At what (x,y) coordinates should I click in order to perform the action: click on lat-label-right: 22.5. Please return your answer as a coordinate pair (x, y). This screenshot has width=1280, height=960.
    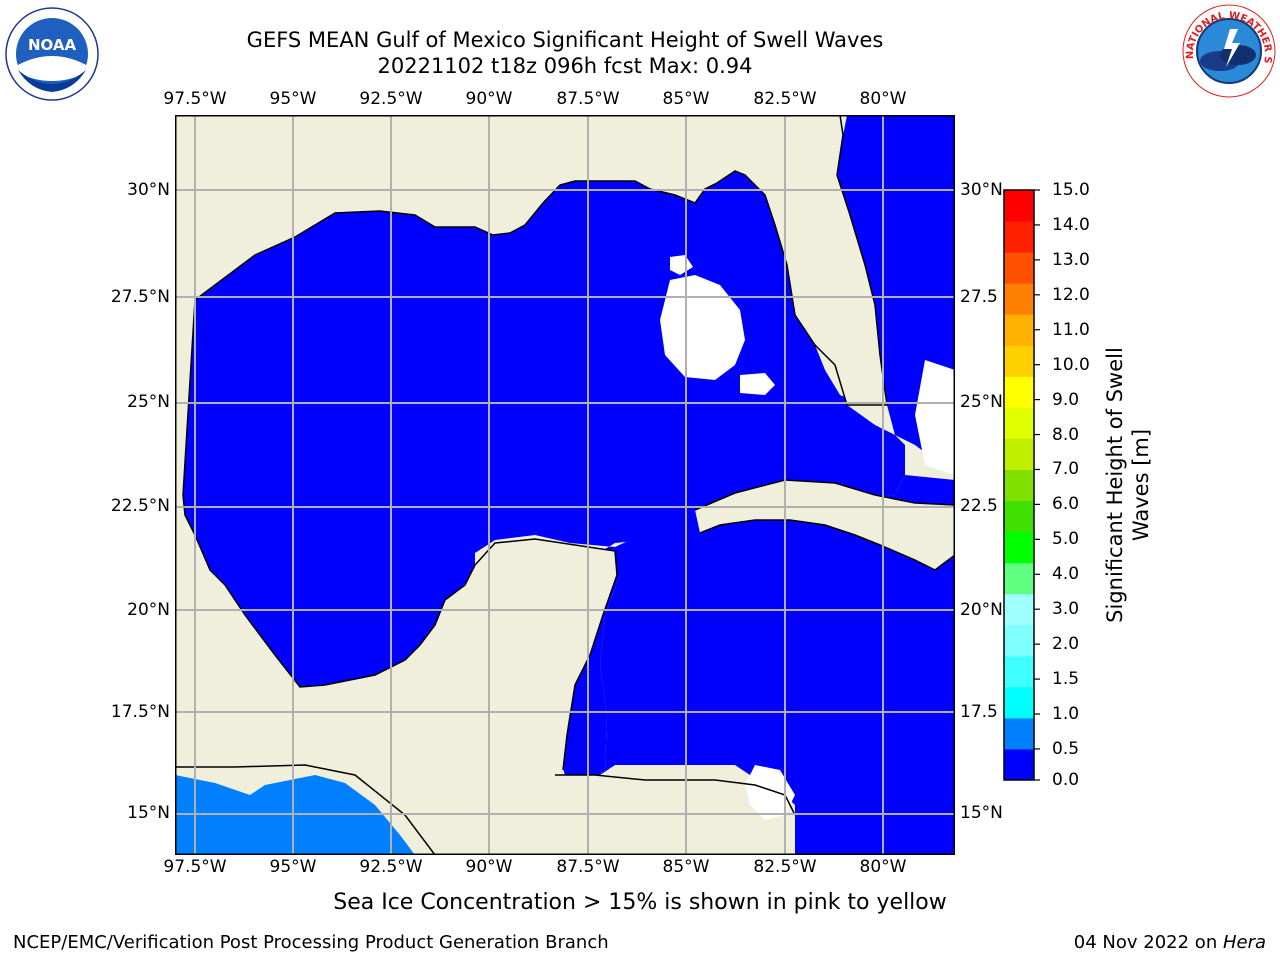
    Looking at the image, I should click on (979, 506).